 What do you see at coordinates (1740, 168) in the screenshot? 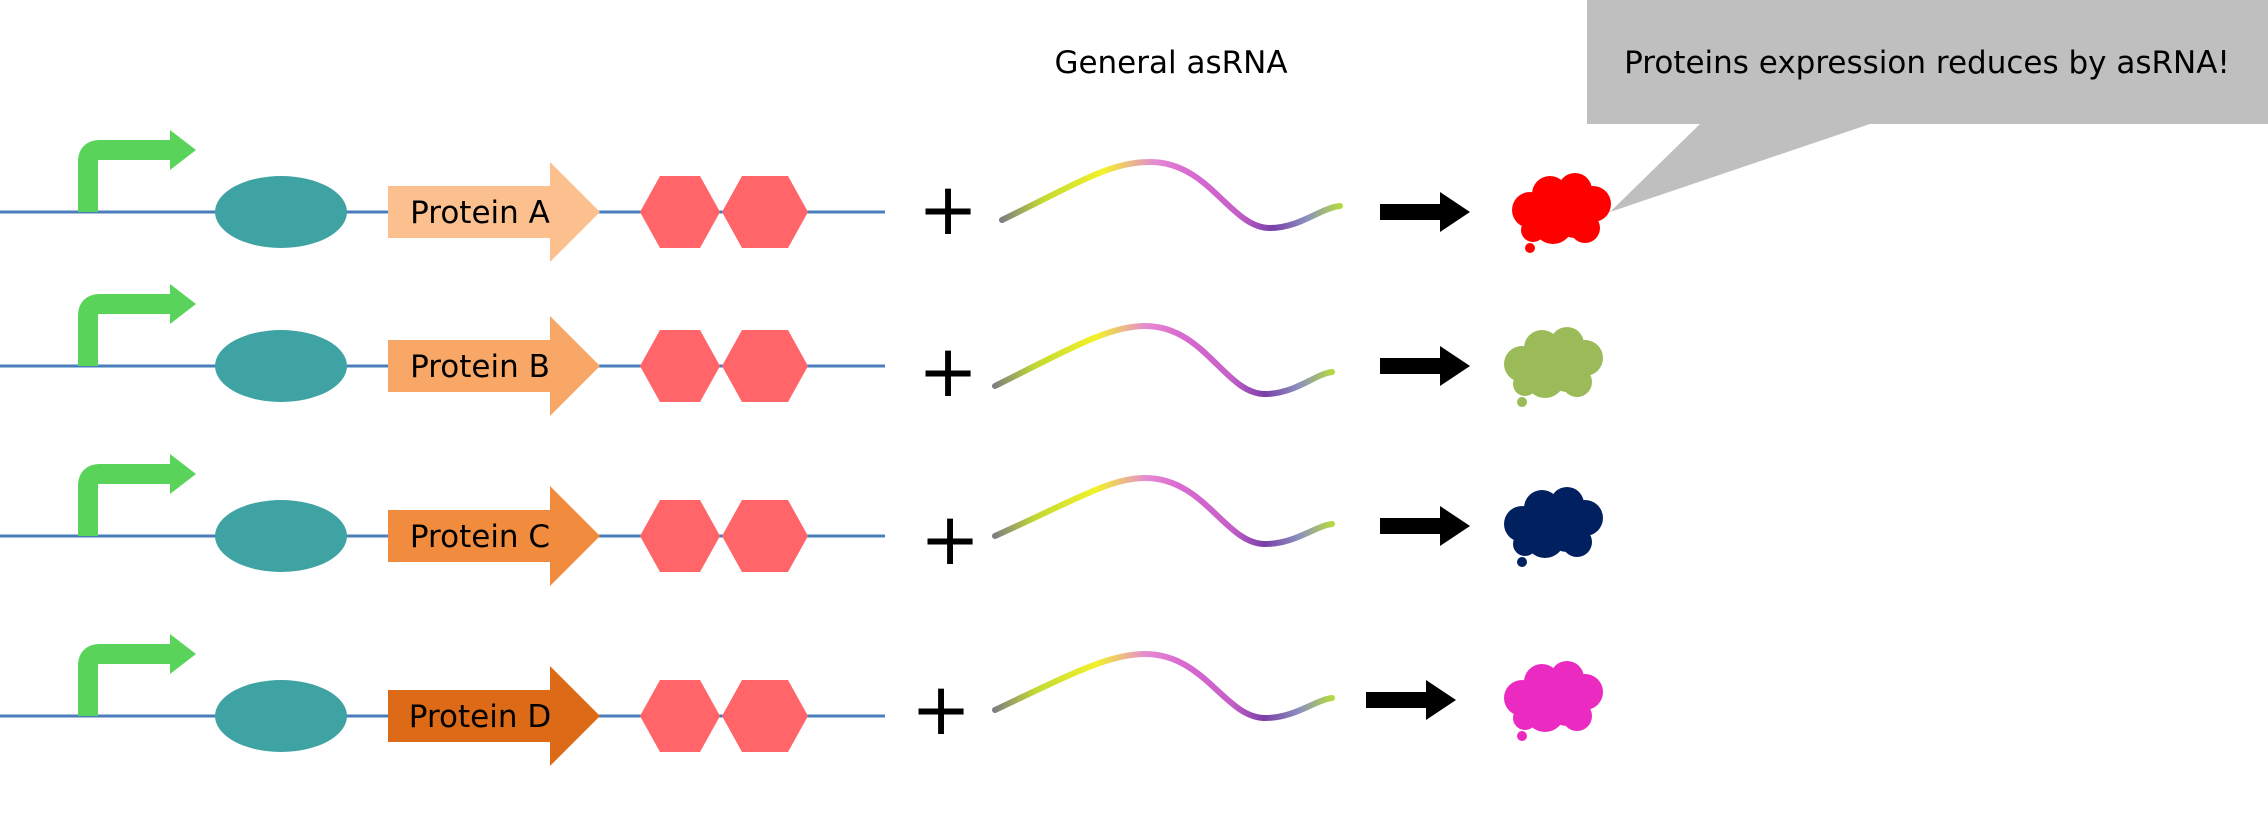
I see `callout-pointer` at bounding box center [1740, 168].